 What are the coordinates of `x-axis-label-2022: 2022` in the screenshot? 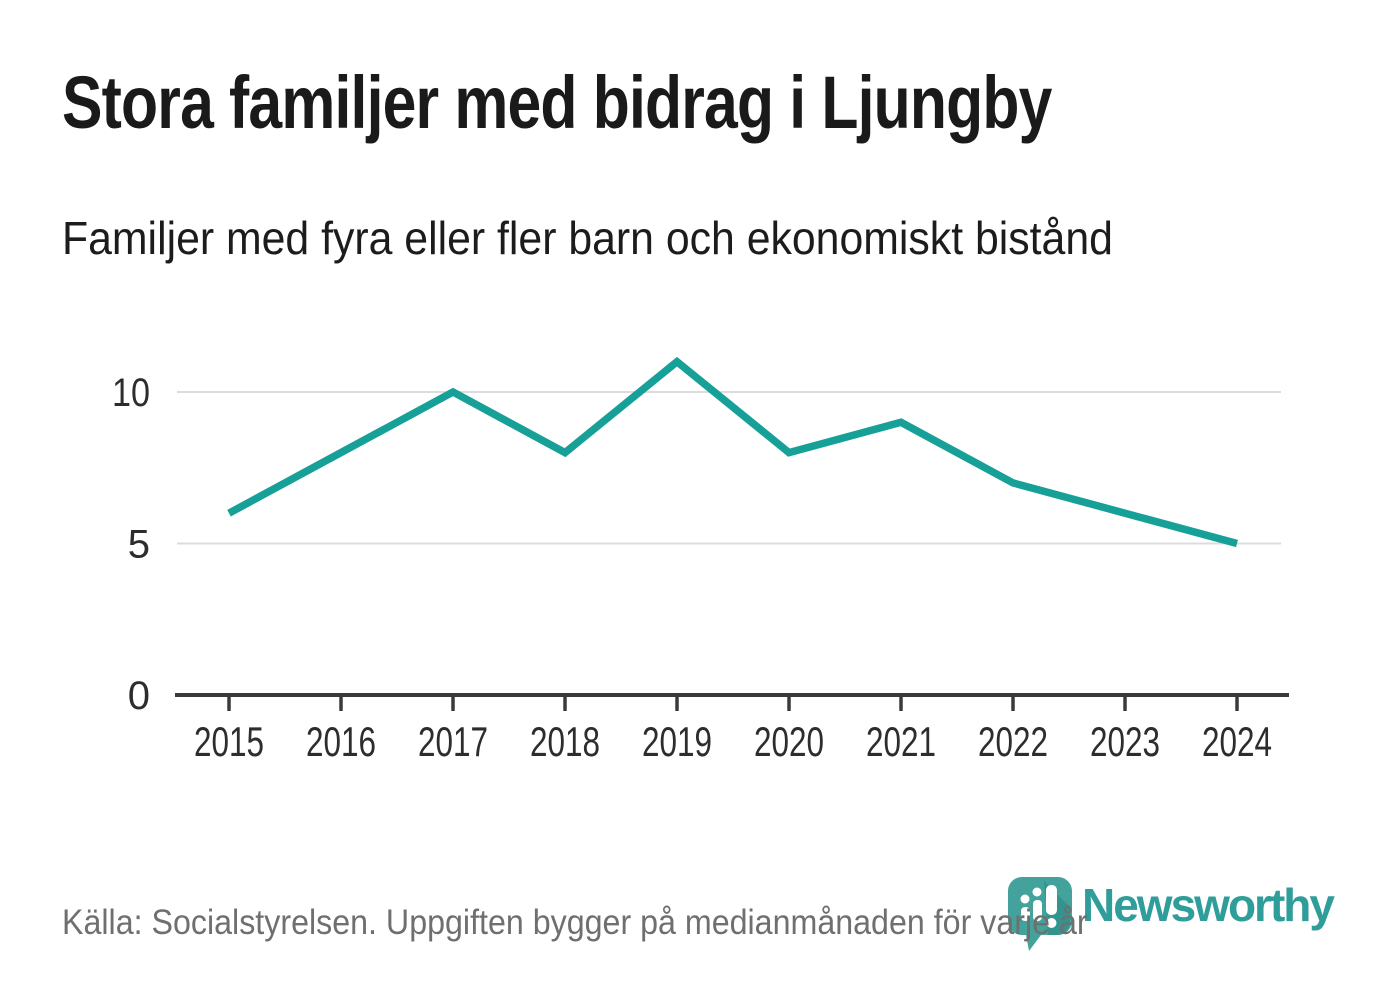 It's located at (1013, 741).